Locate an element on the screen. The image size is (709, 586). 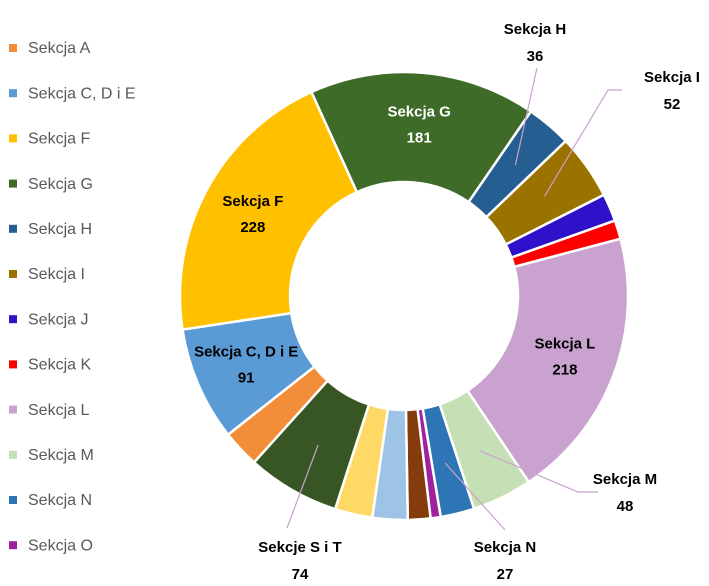
data-label-value: 52 is located at coordinates (672, 104).